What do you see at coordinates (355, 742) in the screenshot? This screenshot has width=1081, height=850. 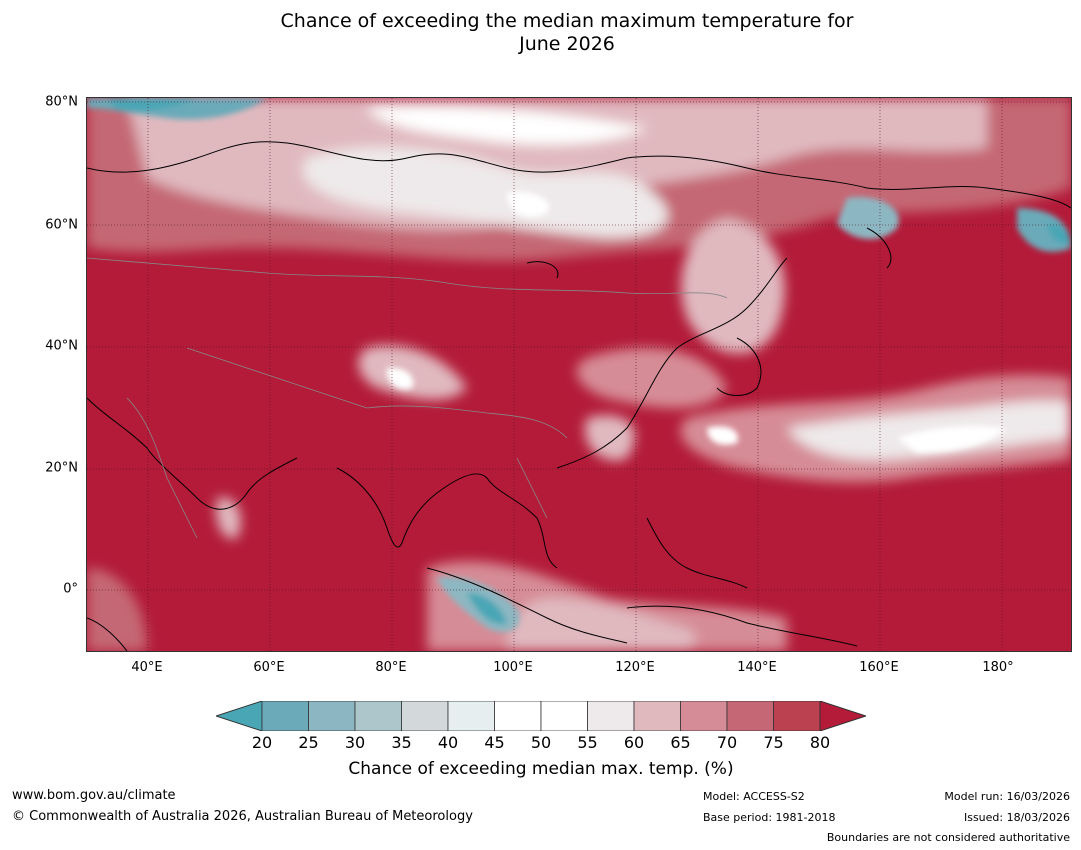 I see `colorbar-tick-label: 30` at bounding box center [355, 742].